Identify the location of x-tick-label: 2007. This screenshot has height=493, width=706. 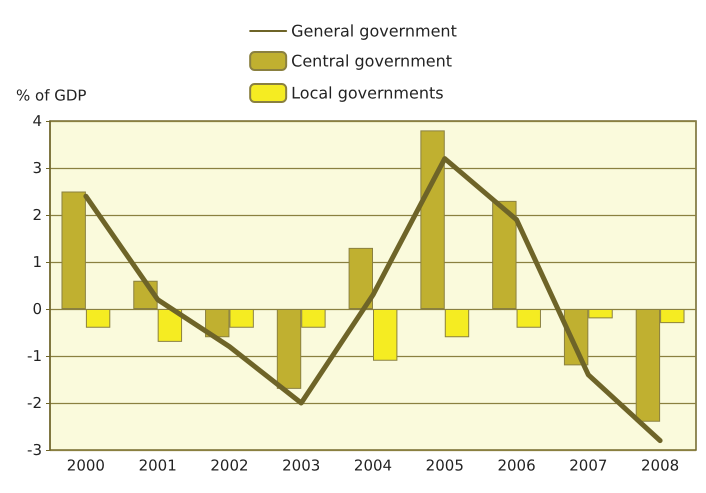
(588, 465).